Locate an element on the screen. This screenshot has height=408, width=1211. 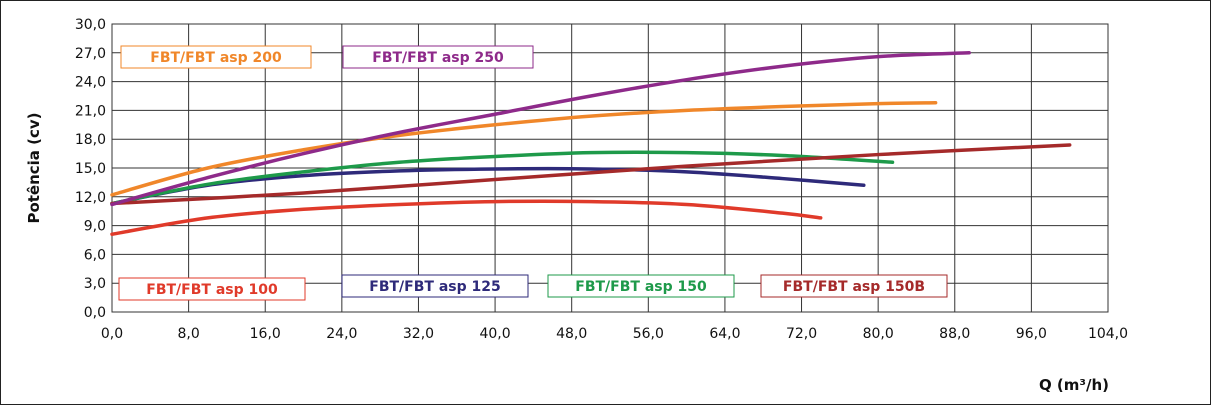
legend-entry: FBT/FBT asp 150 is located at coordinates (641, 286).